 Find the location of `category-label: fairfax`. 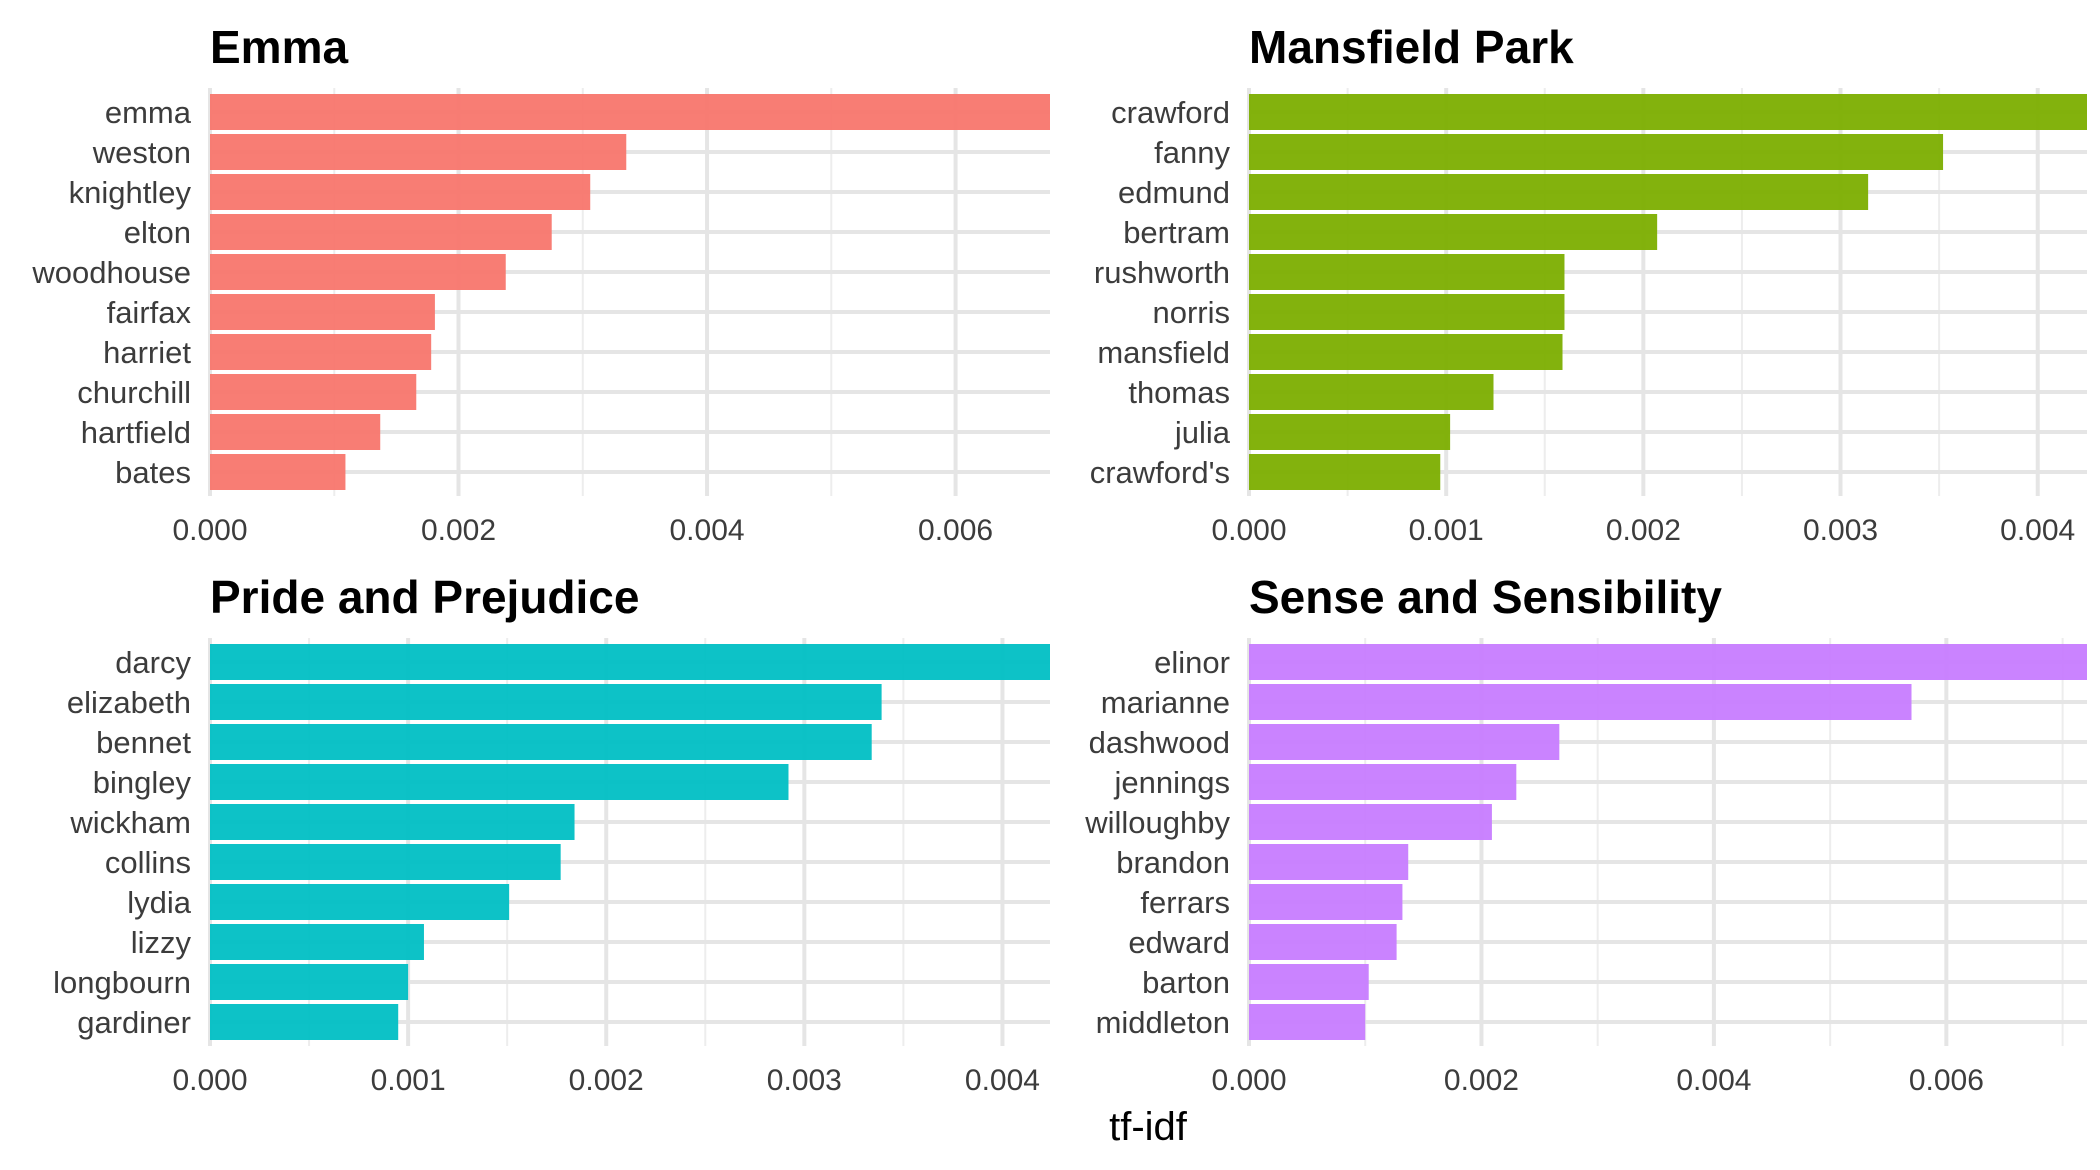

category-label: fairfax is located at coordinates (149, 312).